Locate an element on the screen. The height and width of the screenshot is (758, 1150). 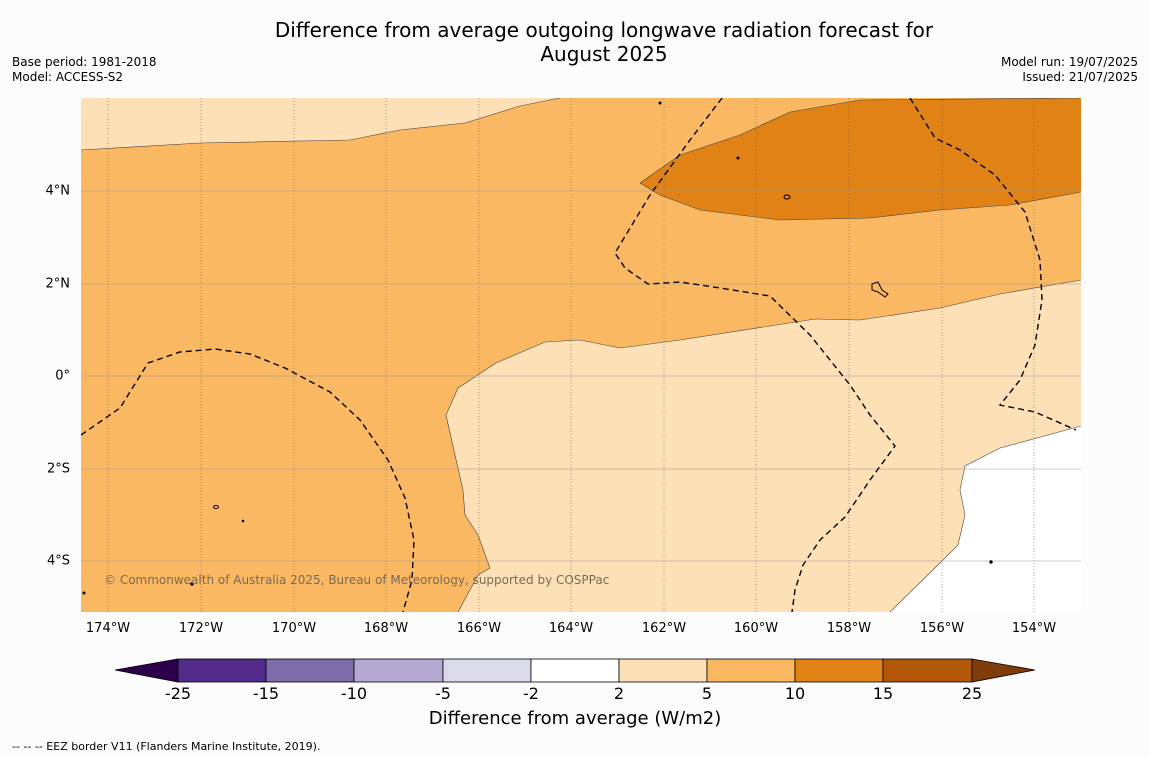
lon-label: 160°W is located at coordinates (756, 628).